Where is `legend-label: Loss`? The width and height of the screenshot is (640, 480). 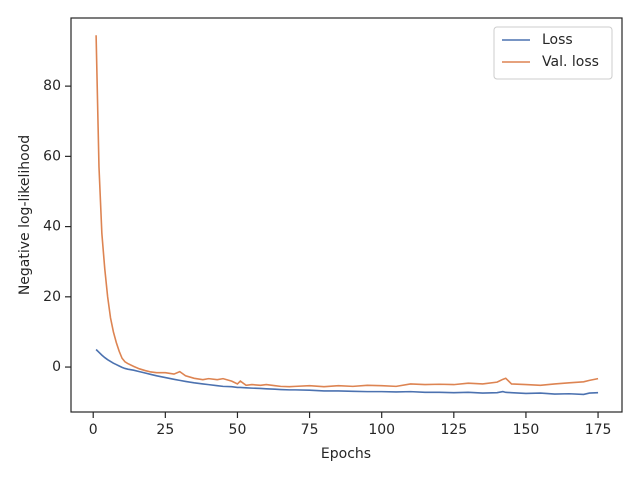
legend-label: Loss is located at coordinates (557, 40).